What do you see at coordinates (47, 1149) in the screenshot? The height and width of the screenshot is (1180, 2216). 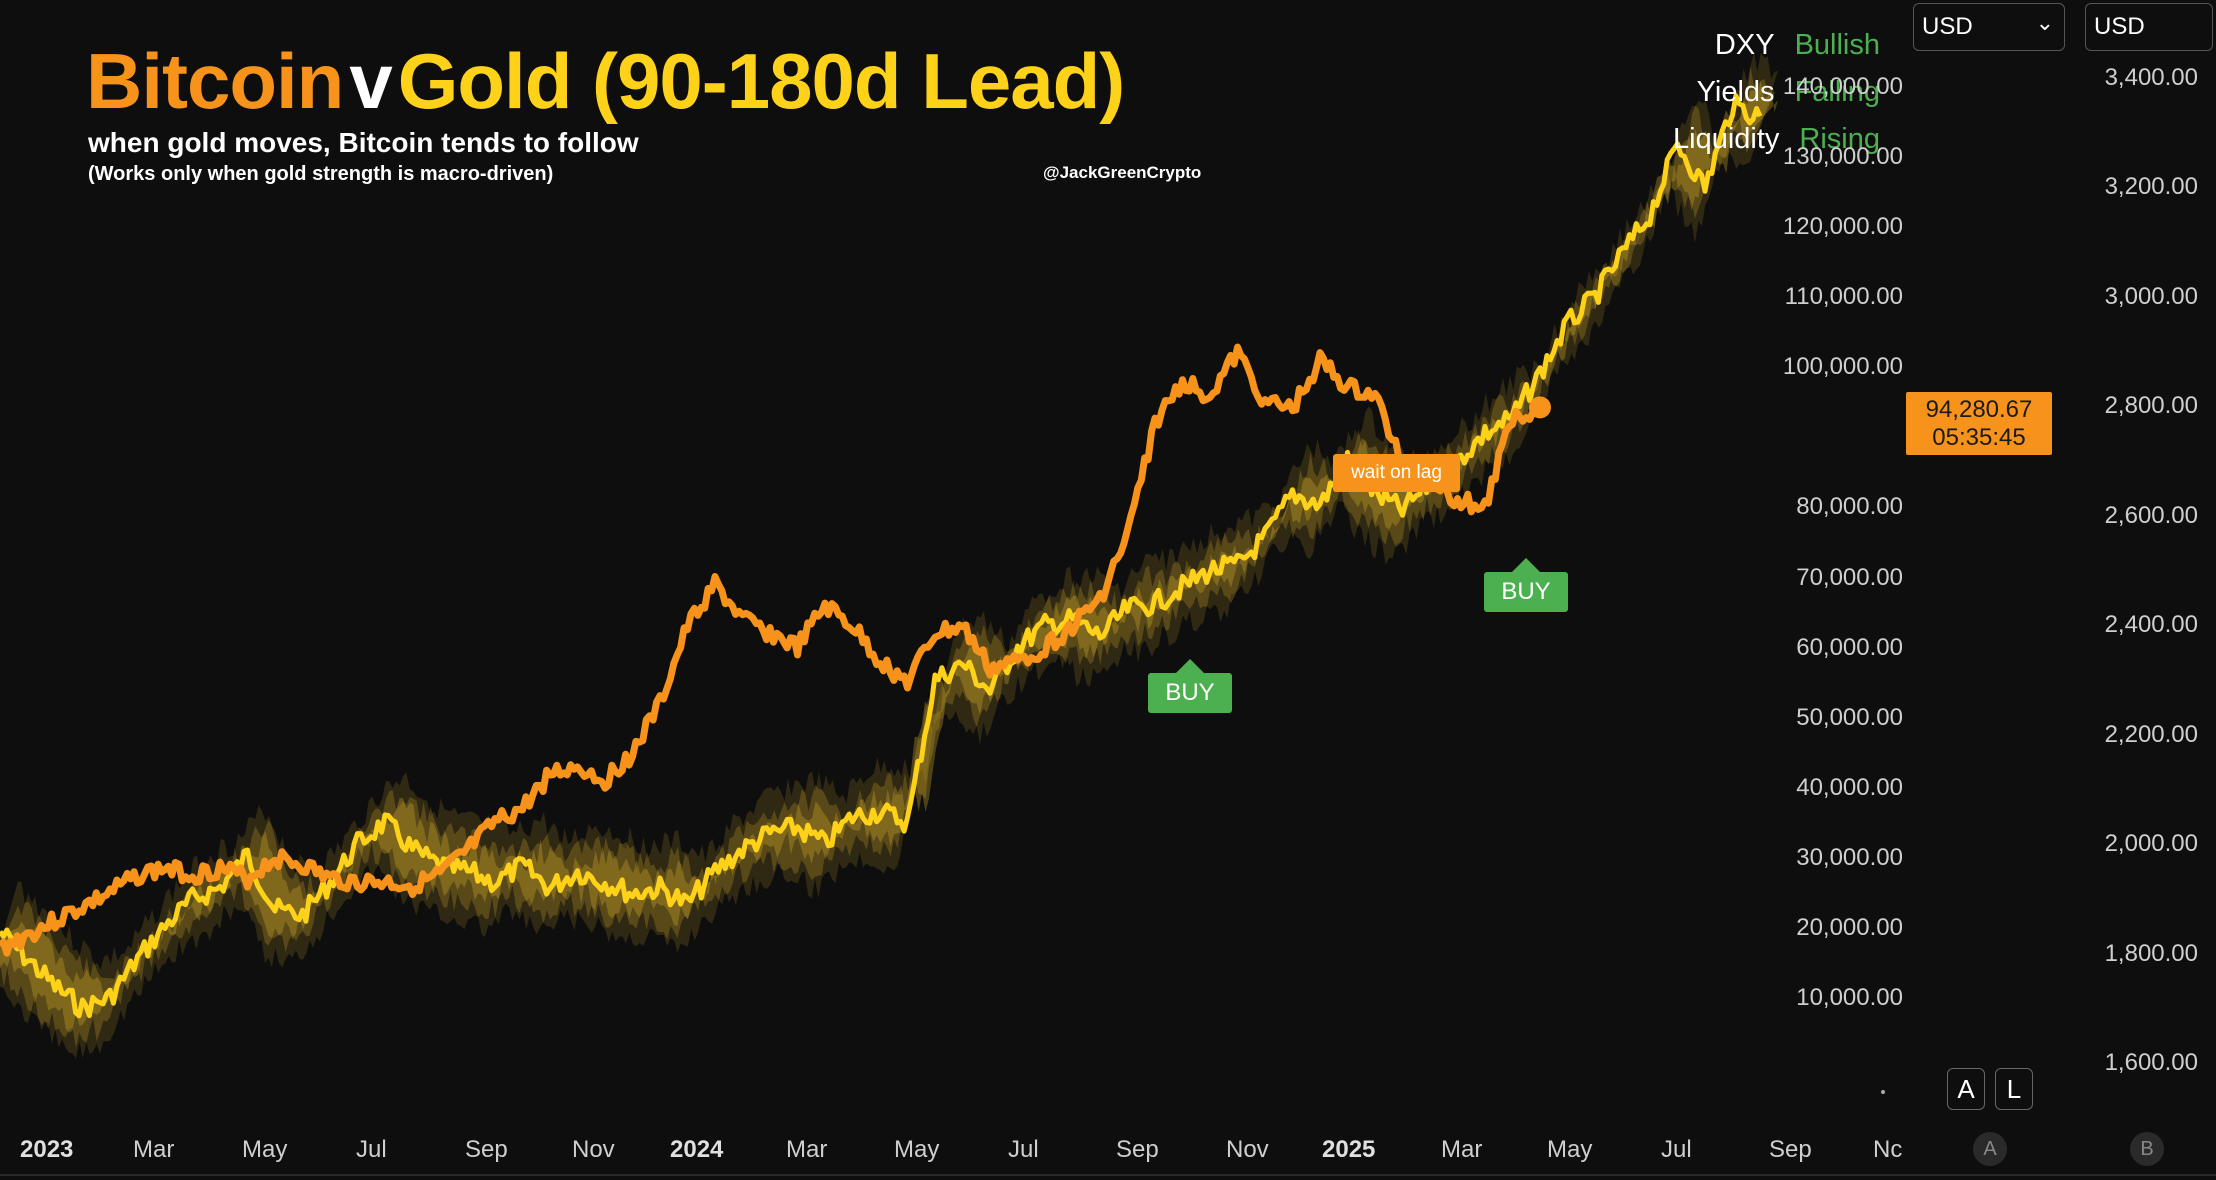 I see `time-axis-tick: 2023` at bounding box center [47, 1149].